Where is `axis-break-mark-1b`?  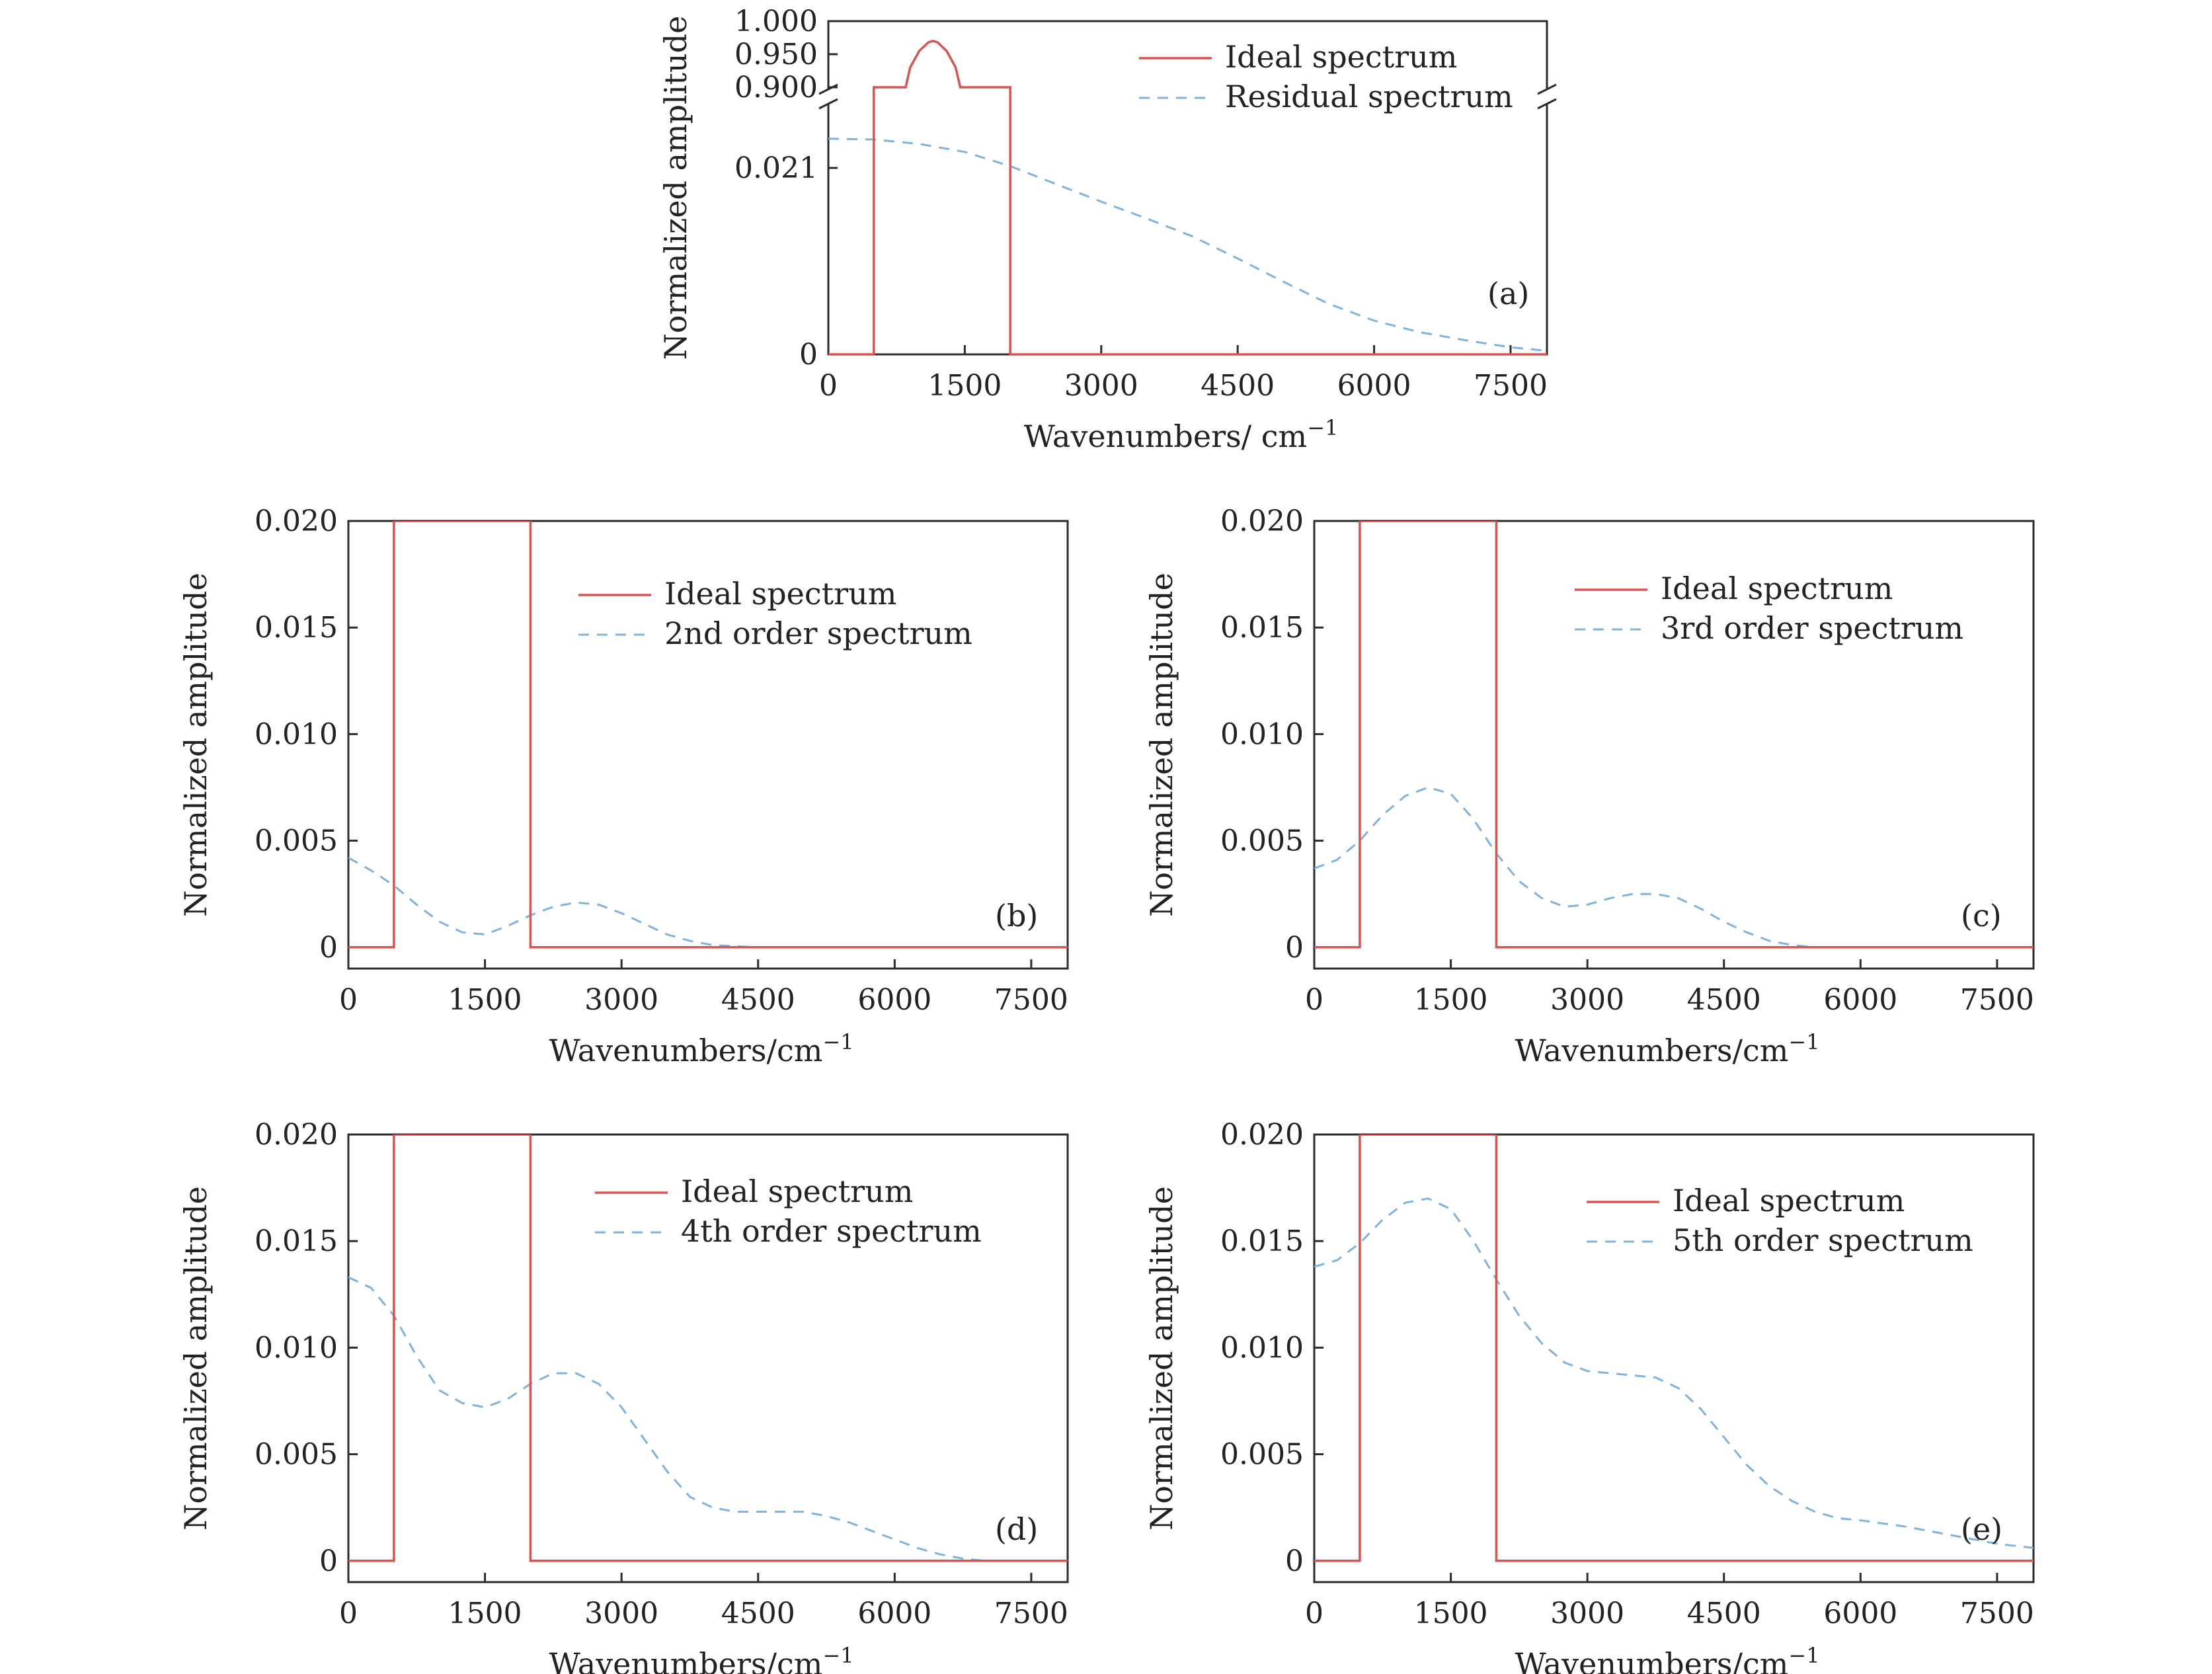
axis-break-mark-1b is located at coordinates (828, 104).